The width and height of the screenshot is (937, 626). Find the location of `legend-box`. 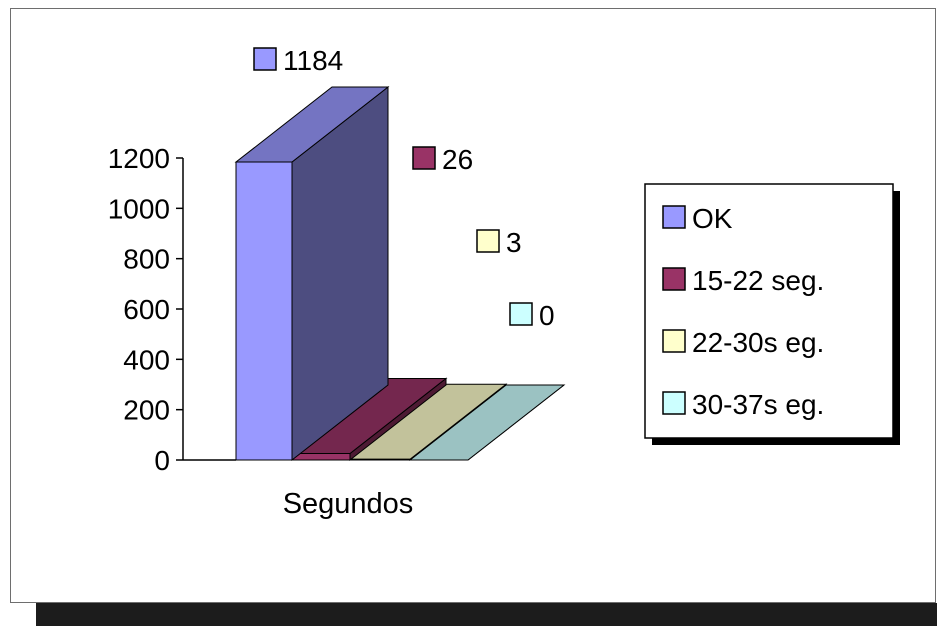

legend-box is located at coordinates (769, 311).